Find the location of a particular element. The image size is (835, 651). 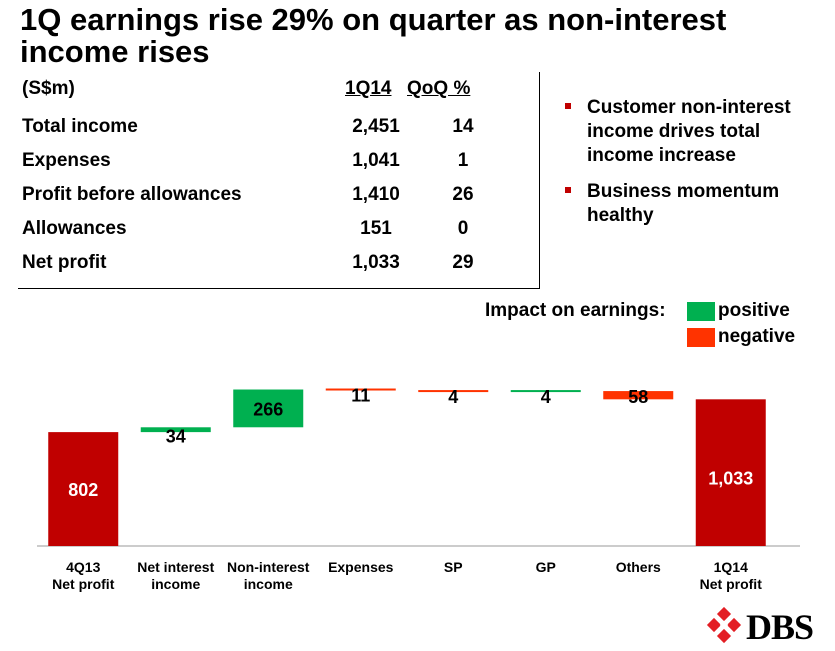

data-label-5: 4 is located at coordinates (546, 397).